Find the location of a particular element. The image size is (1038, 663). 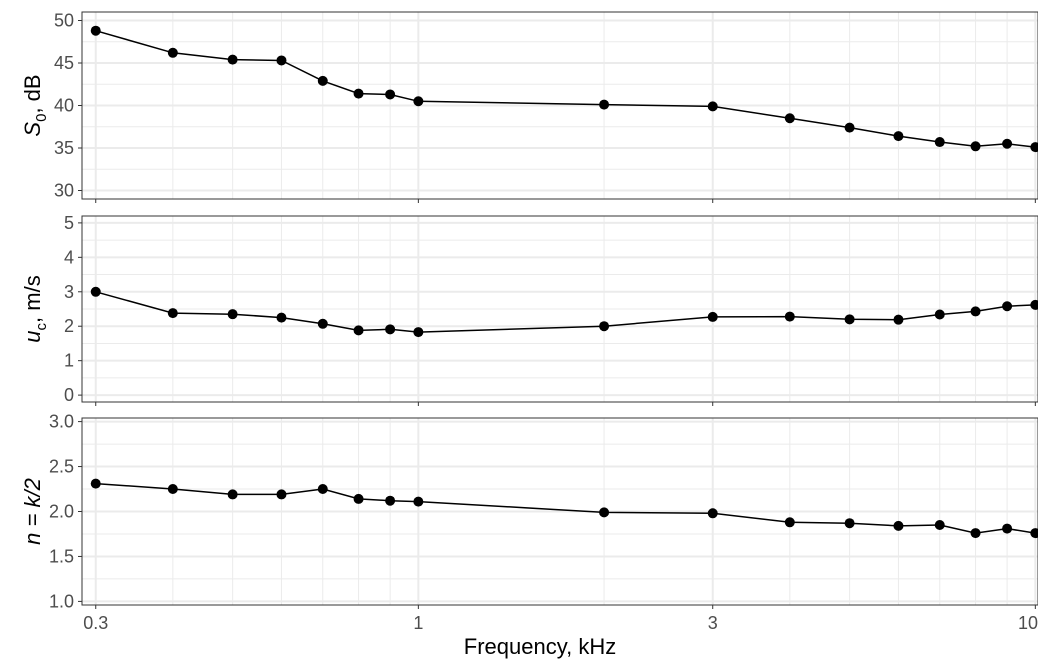

y-tick-label: 30 is located at coordinates (64, 191).